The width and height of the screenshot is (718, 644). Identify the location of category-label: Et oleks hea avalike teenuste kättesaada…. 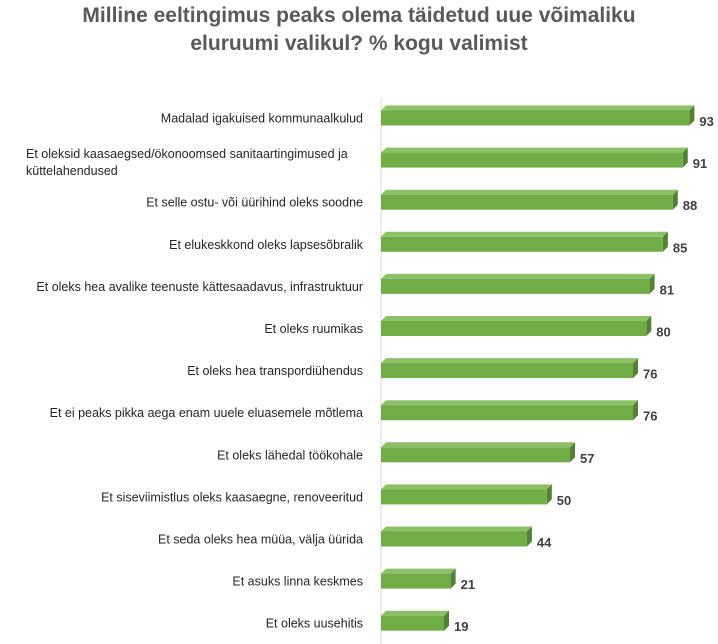
(199, 287).